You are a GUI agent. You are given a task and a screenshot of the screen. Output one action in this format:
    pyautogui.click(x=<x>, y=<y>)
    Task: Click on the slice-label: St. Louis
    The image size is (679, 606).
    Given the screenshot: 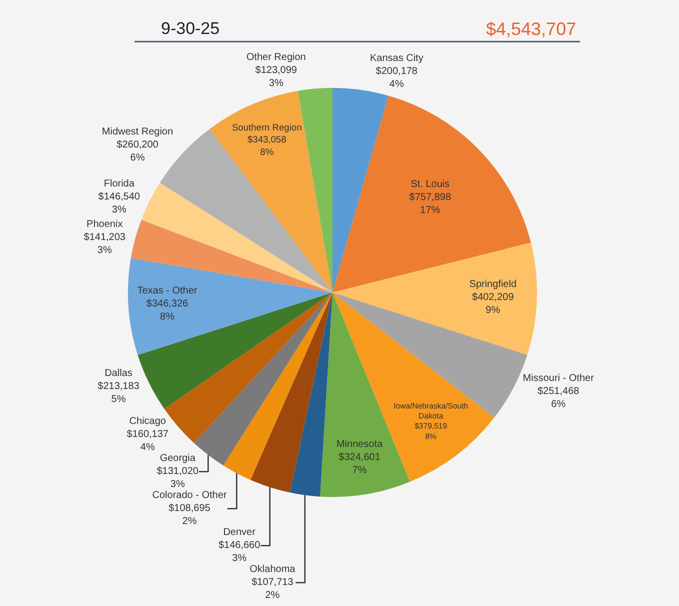 What is the action you would take?
    pyautogui.click(x=430, y=184)
    